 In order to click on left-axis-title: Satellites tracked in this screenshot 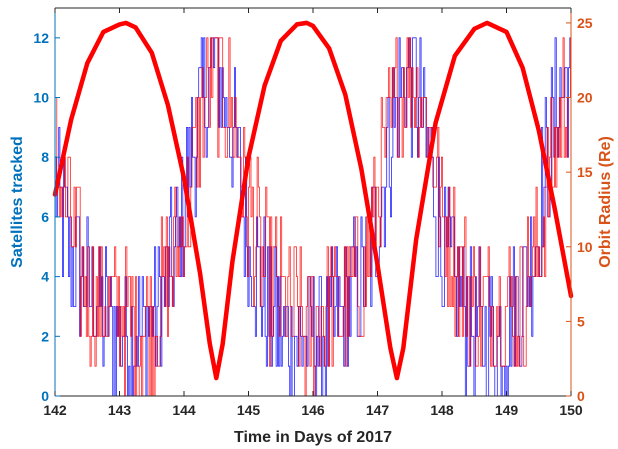, I will do `click(17, 202)`.